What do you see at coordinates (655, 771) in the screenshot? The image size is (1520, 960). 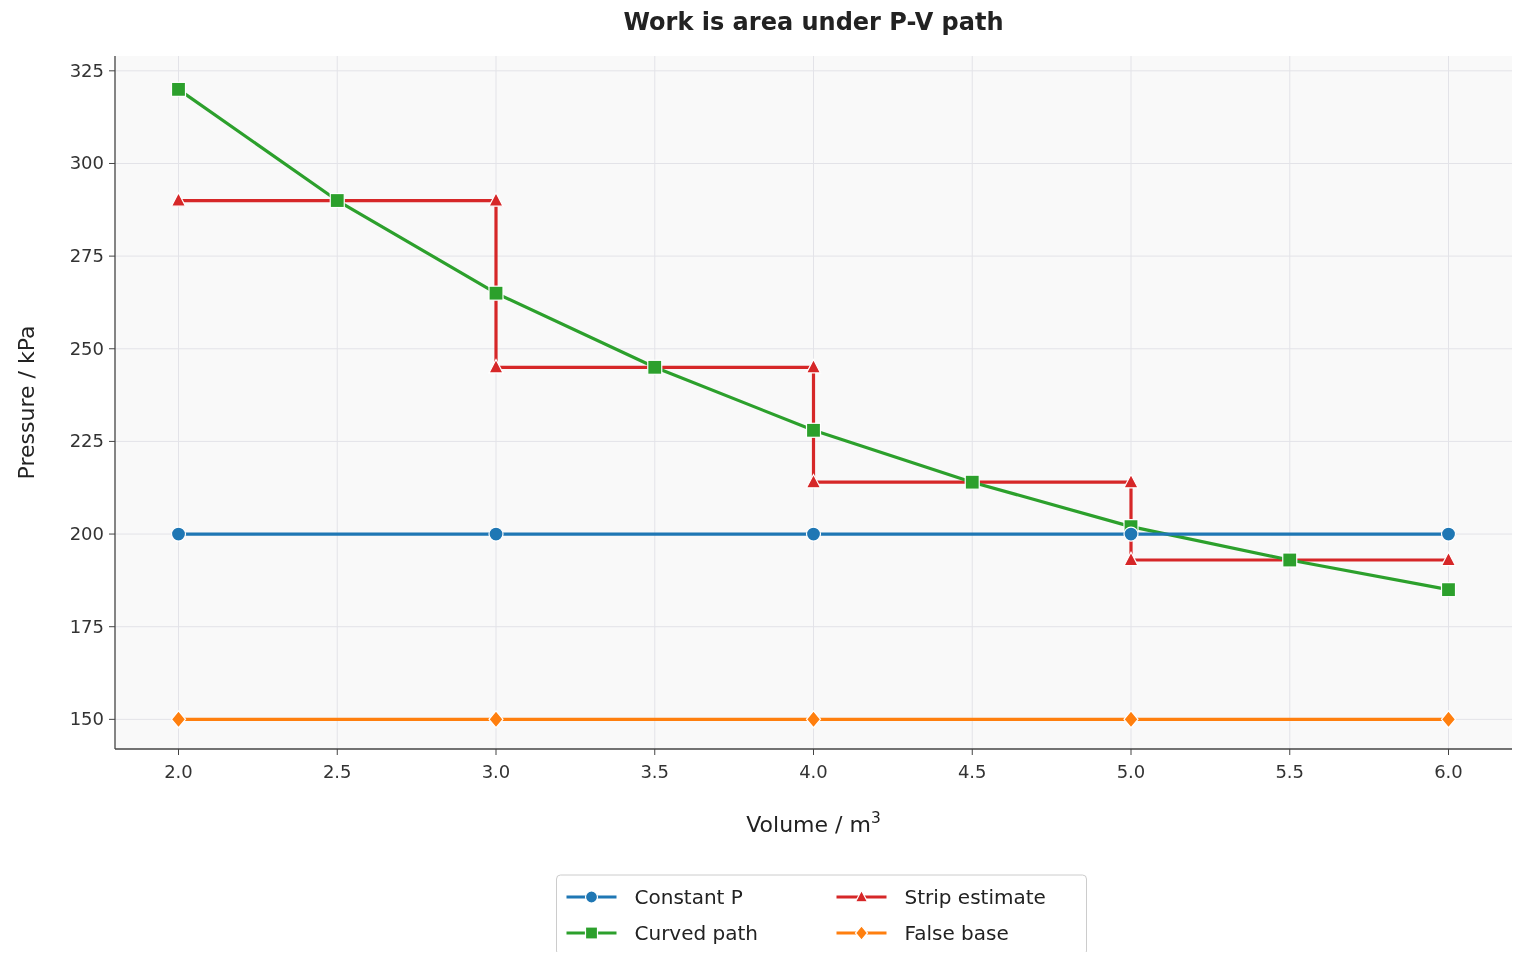 I see `x-tick-label: 3.5` at bounding box center [655, 771].